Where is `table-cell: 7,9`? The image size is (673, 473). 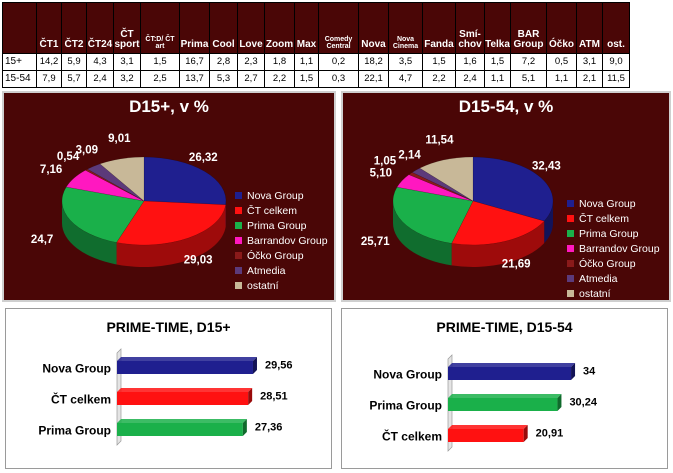 table-cell: 7,9 is located at coordinates (49, 79).